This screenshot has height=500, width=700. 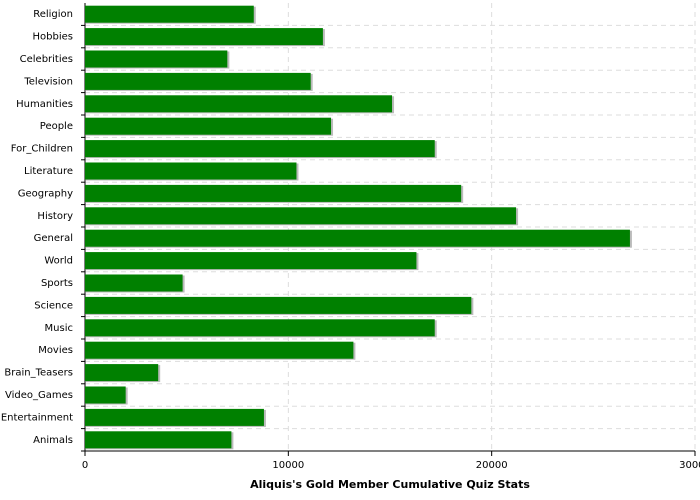 What do you see at coordinates (689, 465) in the screenshot?
I see `x-tick-label: 30000` at bounding box center [689, 465].